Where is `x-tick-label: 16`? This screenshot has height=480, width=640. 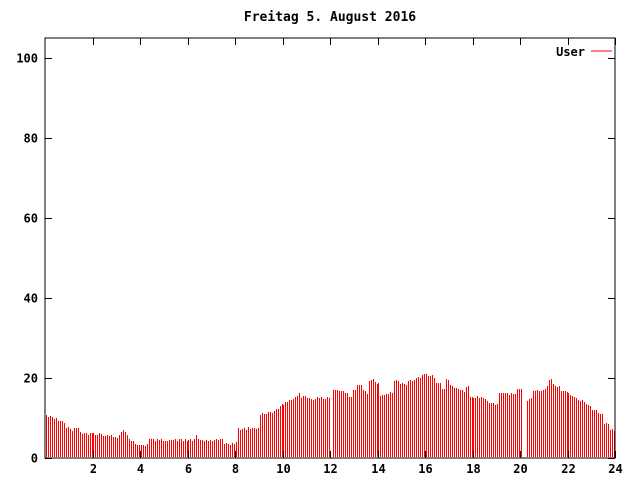 x-tick-label: 16 is located at coordinates (425, 469).